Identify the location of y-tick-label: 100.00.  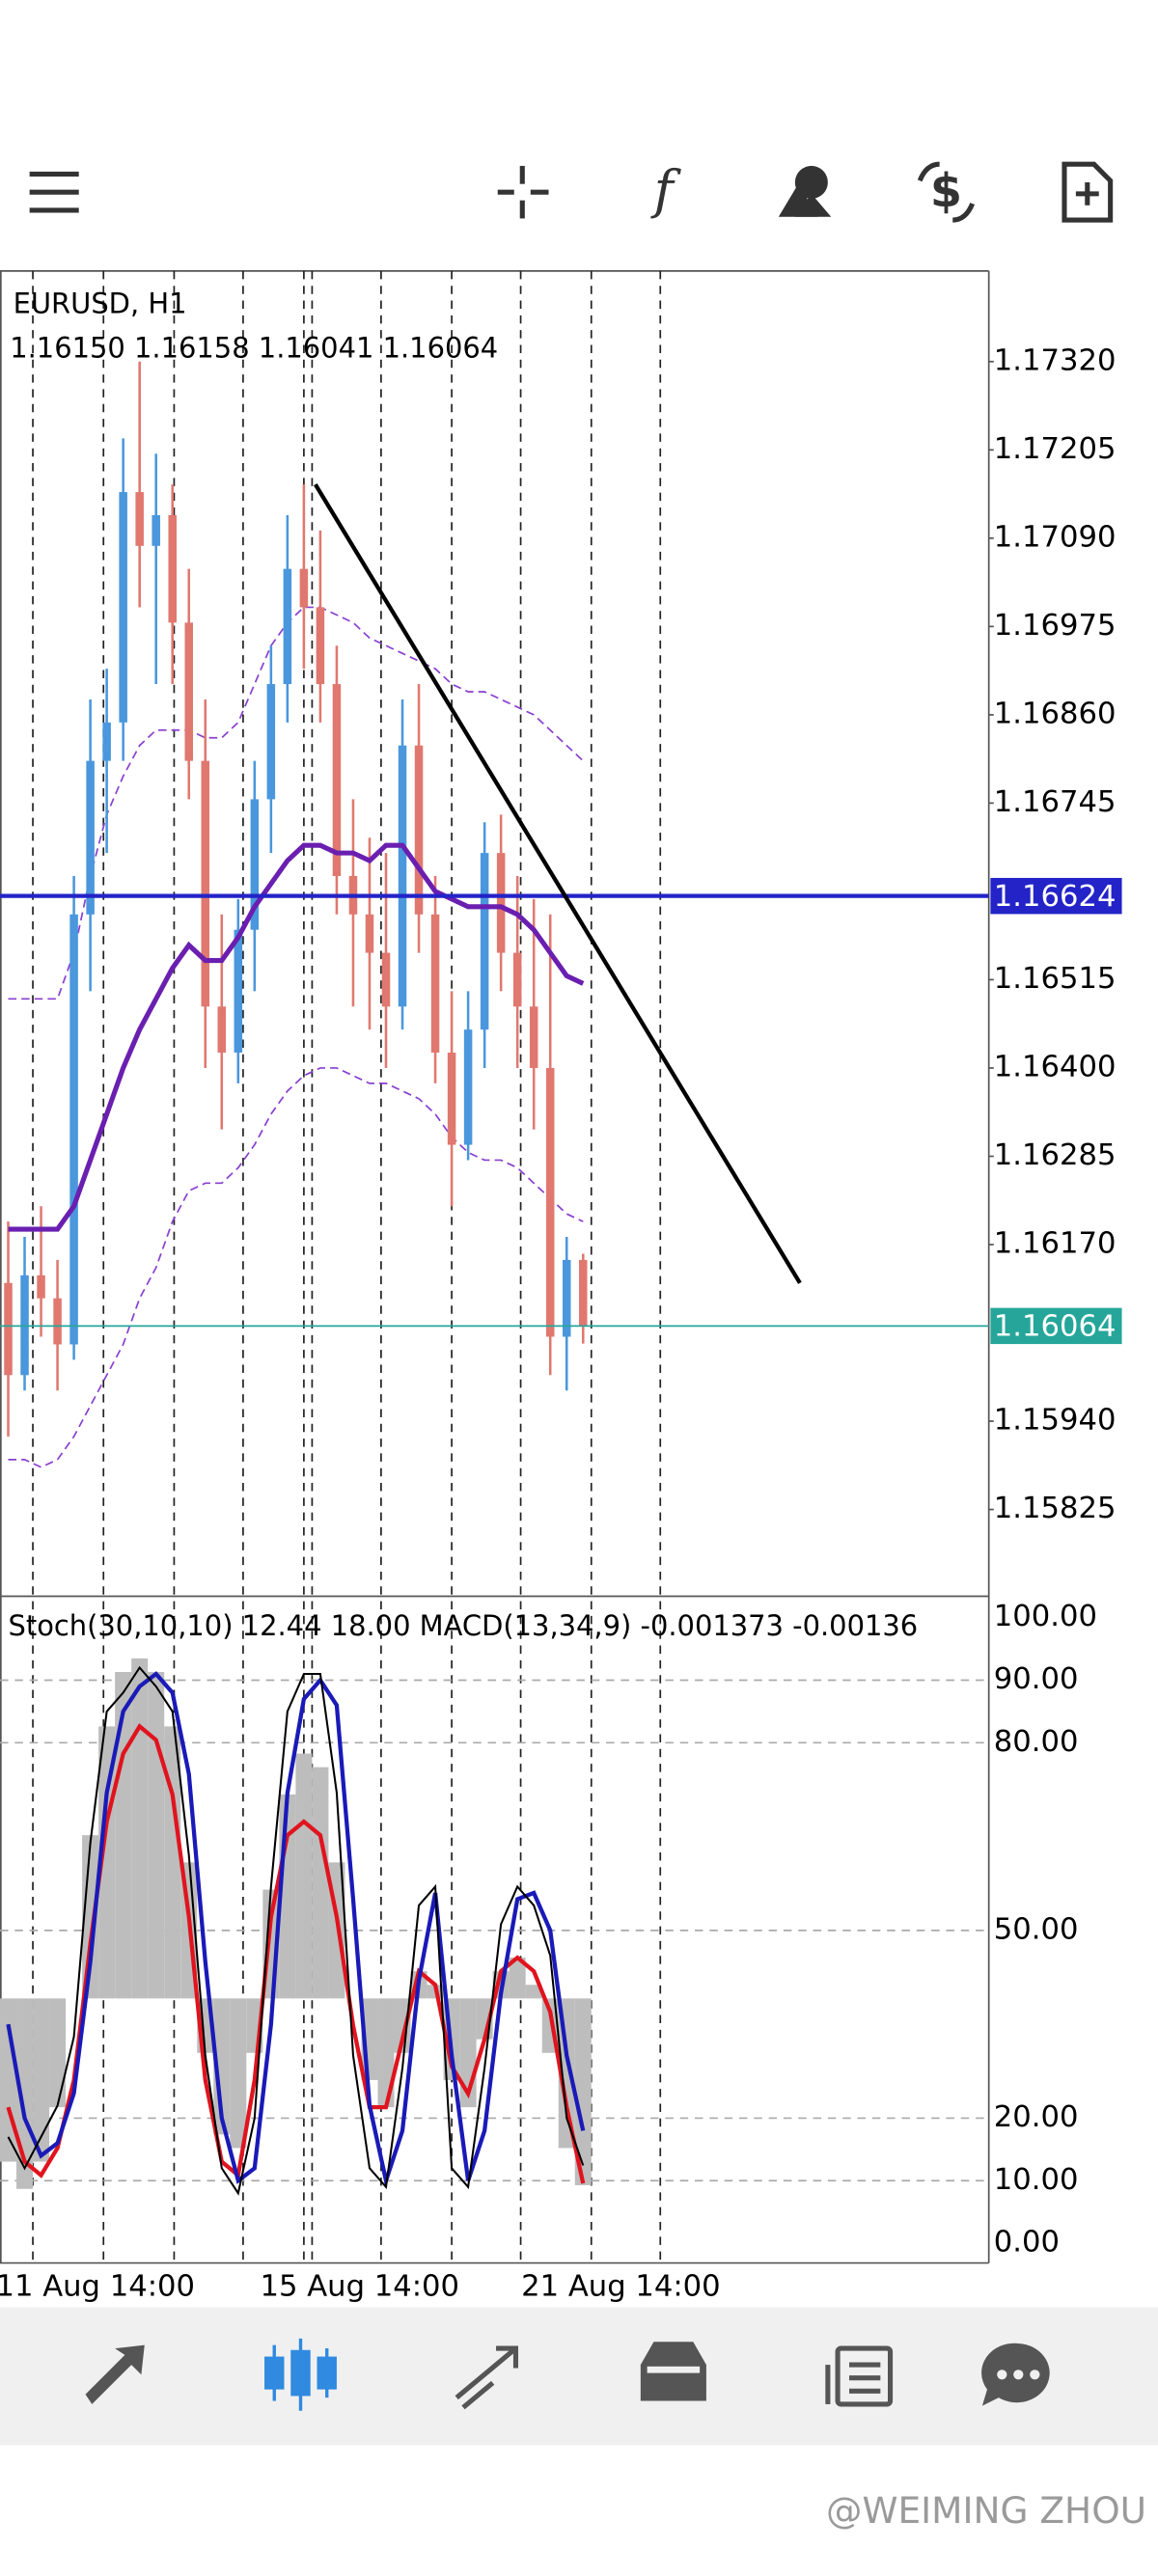
(1045, 1617).